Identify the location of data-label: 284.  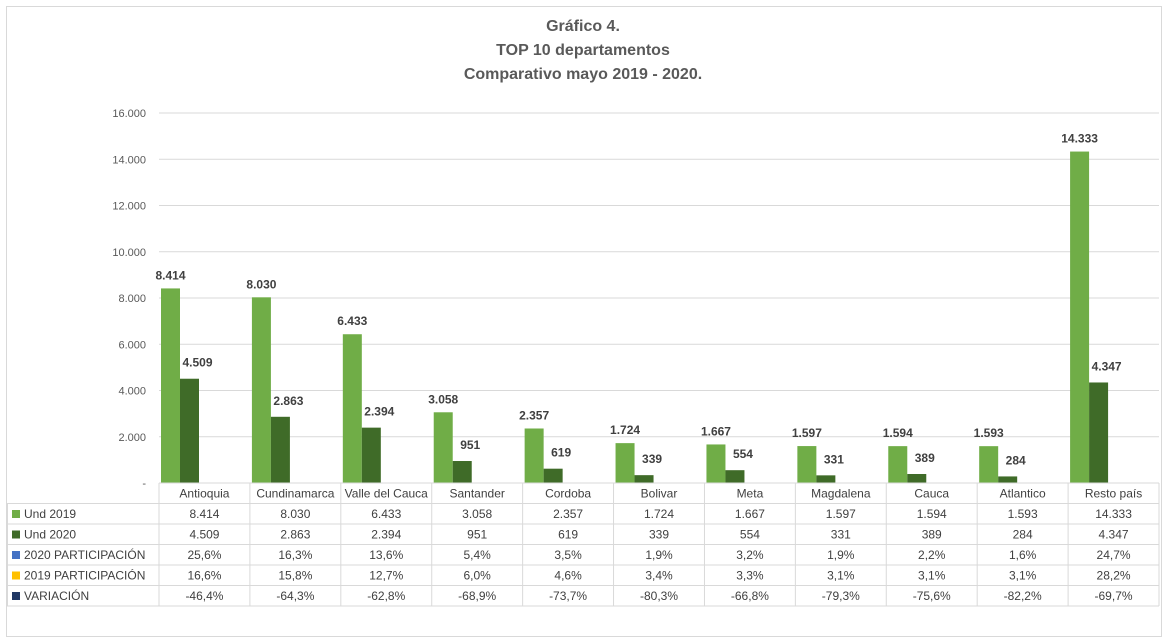
(1016, 460).